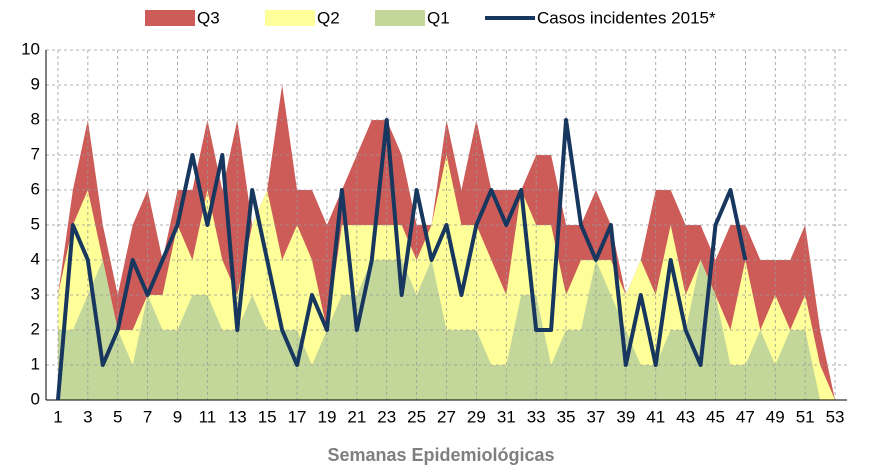  What do you see at coordinates (35, 258) in the screenshot?
I see `y-tick-label: 4` at bounding box center [35, 258].